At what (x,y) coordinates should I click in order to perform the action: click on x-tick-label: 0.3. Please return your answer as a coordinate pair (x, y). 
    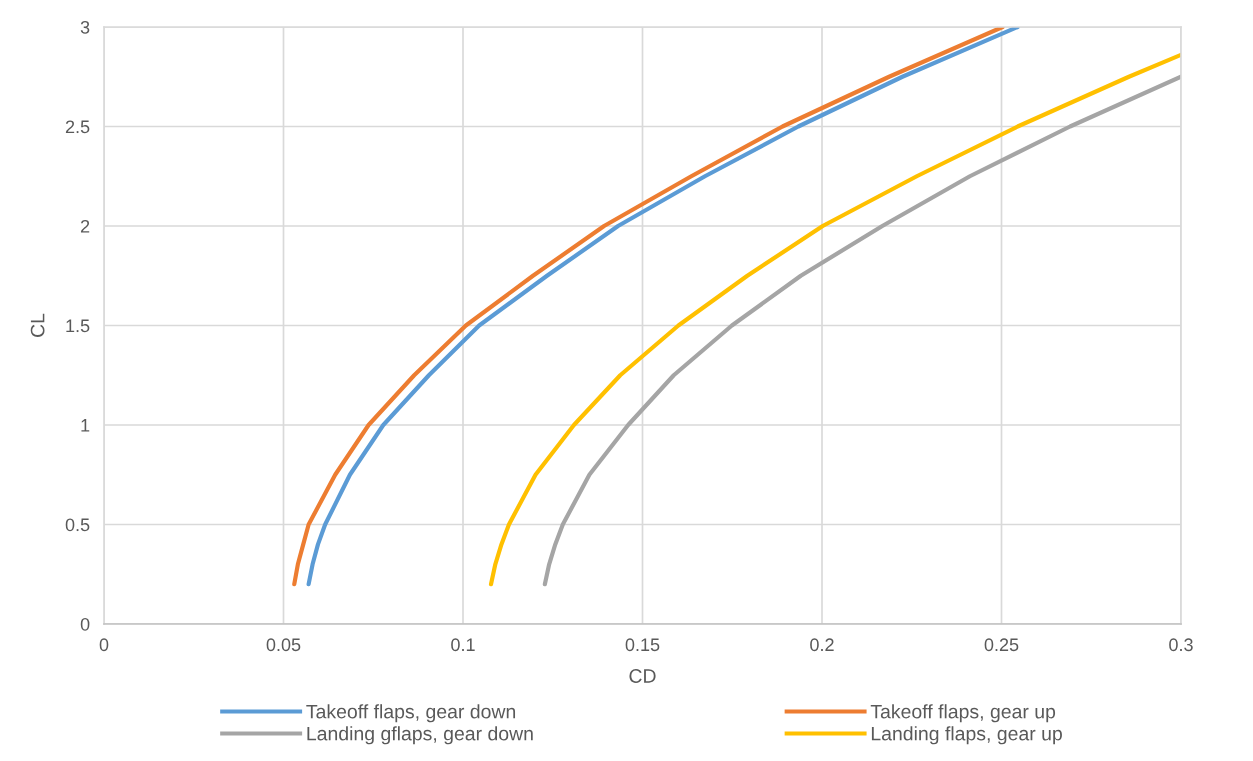
    Looking at the image, I should click on (1181, 645).